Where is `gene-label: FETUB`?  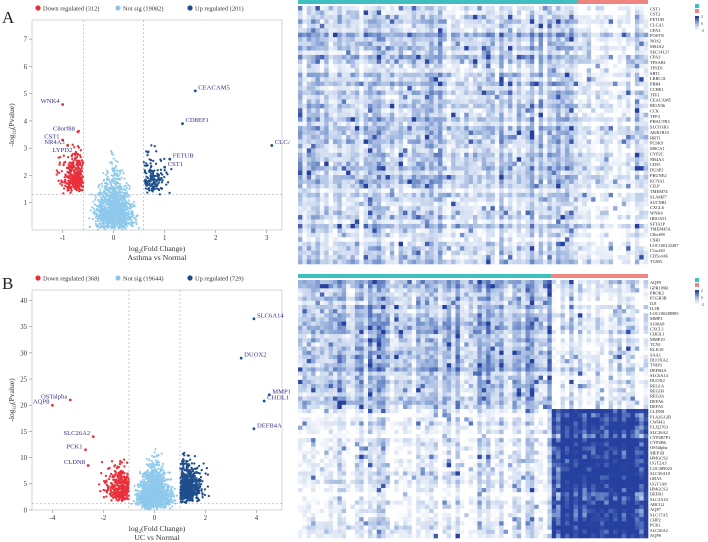
gene-label: FETUB is located at coordinates (183, 156).